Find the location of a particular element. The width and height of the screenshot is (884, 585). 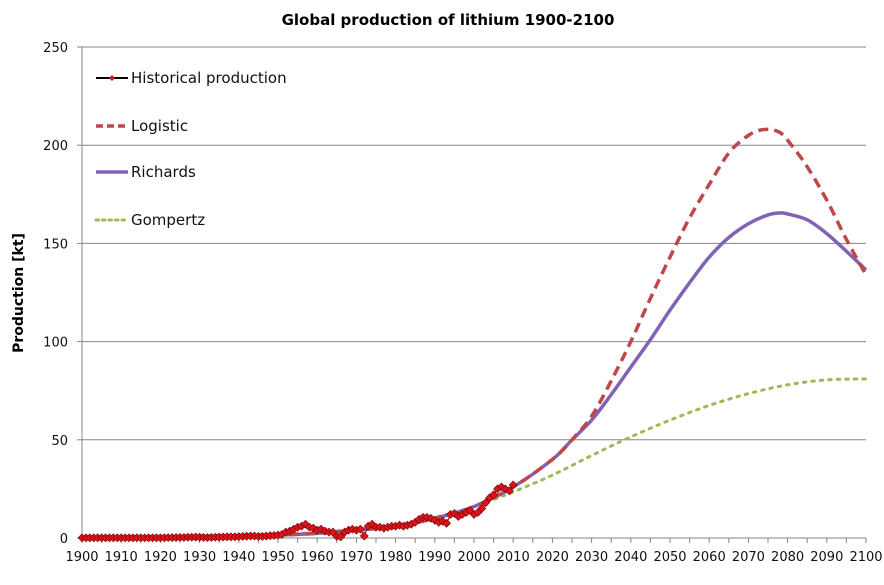

x-tick-label: 1950 is located at coordinates (277, 557).